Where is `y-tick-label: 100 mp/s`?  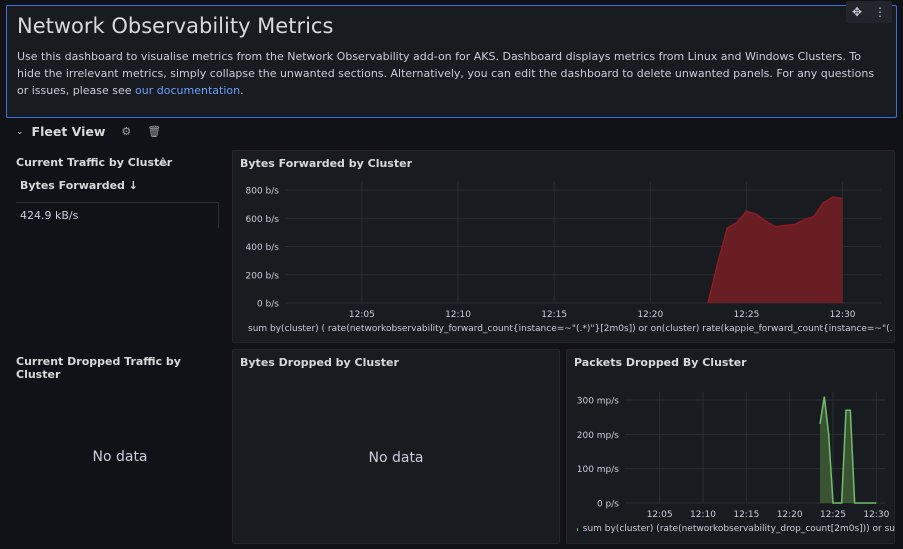 y-tick-label: 100 mp/s is located at coordinates (598, 470).